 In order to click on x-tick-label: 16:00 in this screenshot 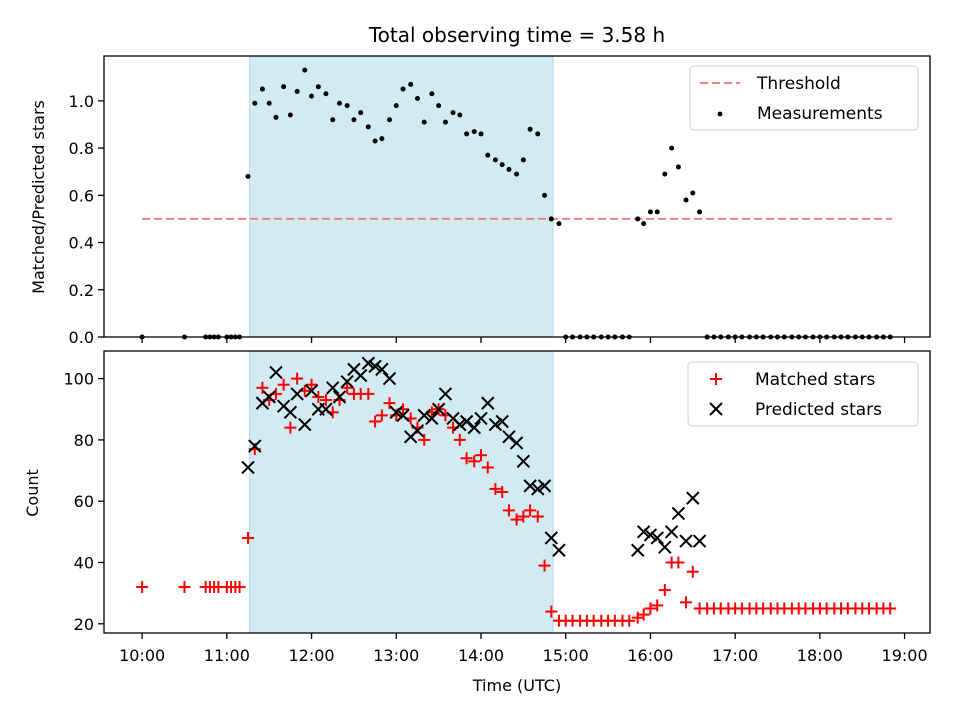, I will do `click(650, 655)`.